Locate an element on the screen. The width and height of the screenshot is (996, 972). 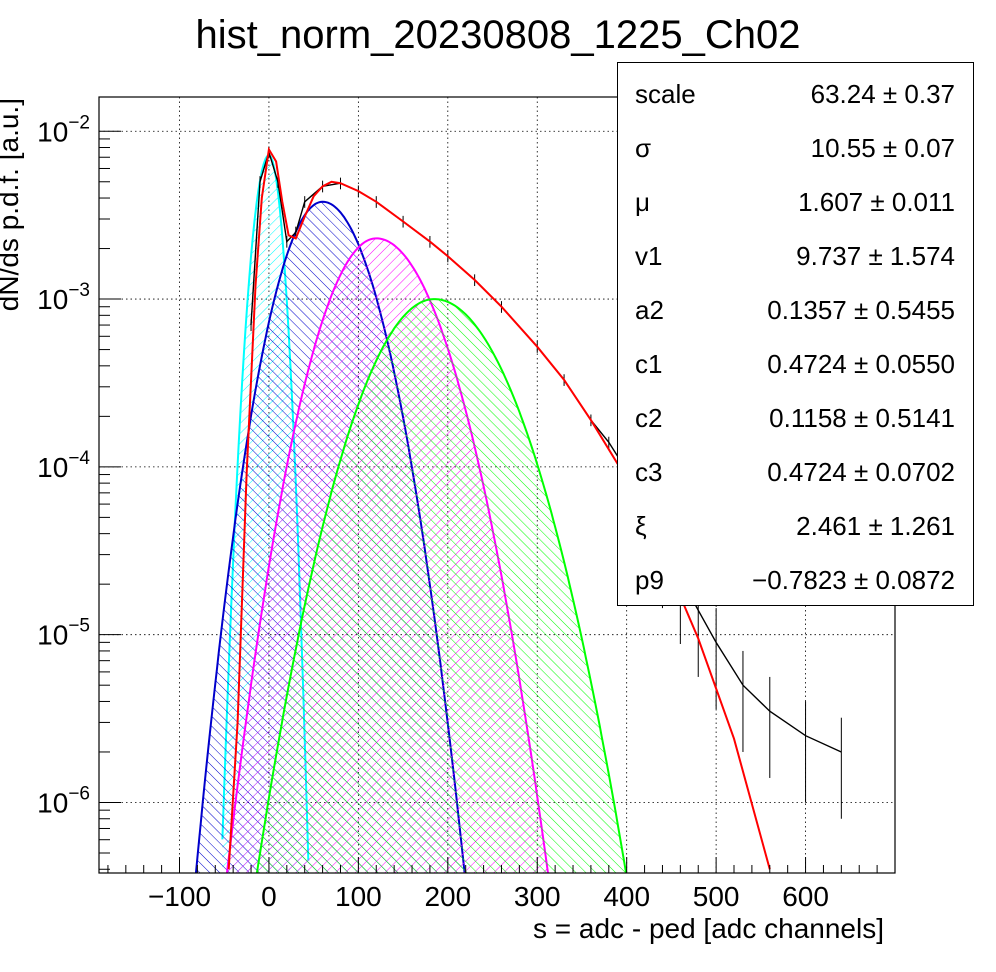
stats-param-value: 0.4724 ± 0.0702 is located at coordinates (861, 472).